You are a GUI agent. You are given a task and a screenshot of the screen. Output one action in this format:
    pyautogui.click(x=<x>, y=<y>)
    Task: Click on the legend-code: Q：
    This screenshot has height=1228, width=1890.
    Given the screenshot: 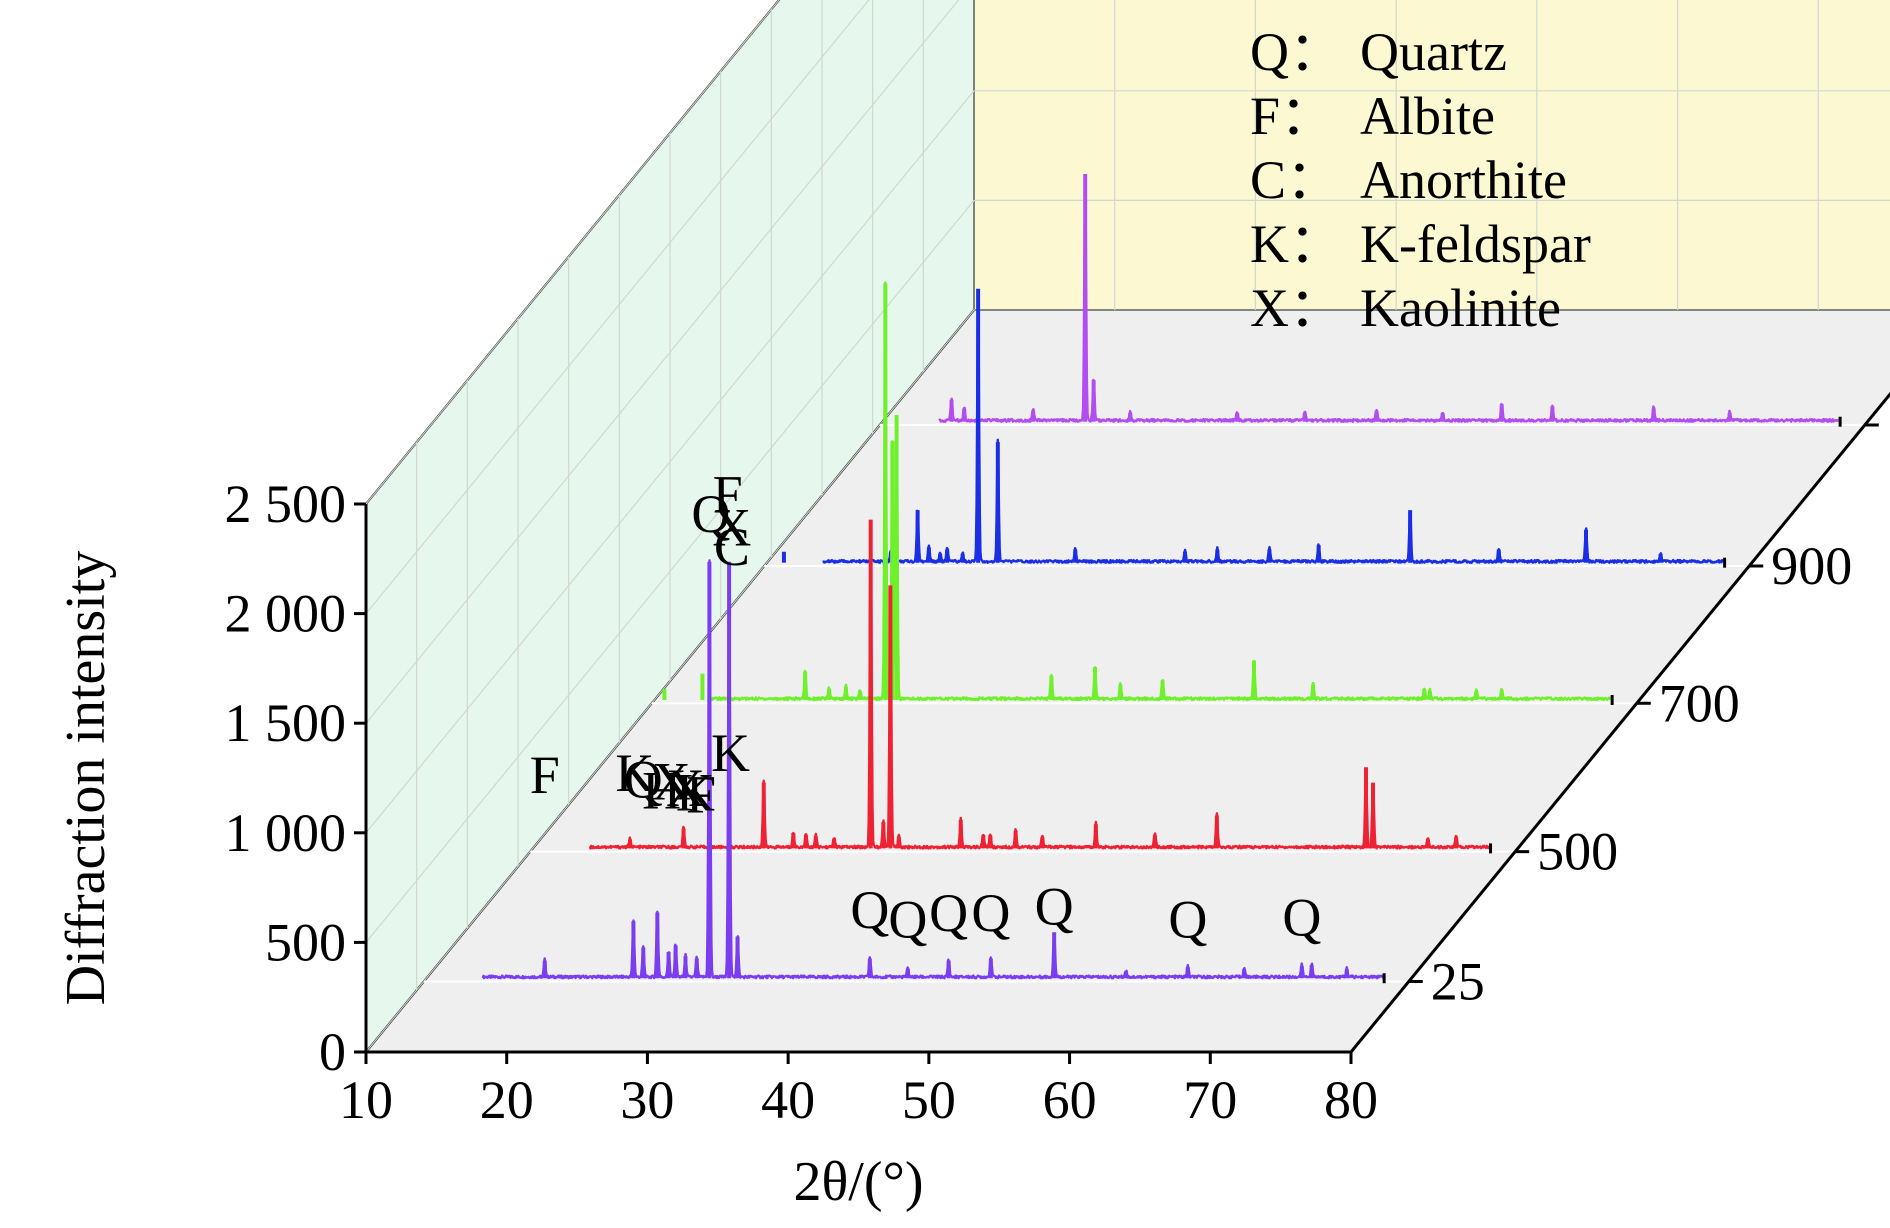 What is the action you would take?
    pyautogui.click(x=1296, y=52)
    